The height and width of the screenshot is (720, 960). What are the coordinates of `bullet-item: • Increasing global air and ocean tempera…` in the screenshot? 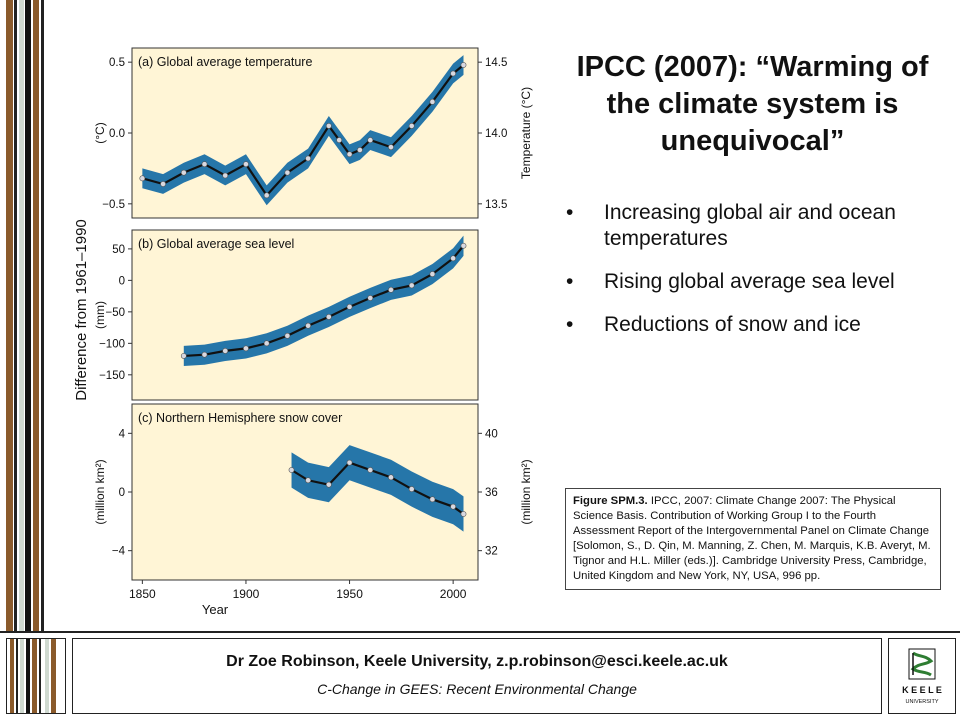 It's located at (755, 226).